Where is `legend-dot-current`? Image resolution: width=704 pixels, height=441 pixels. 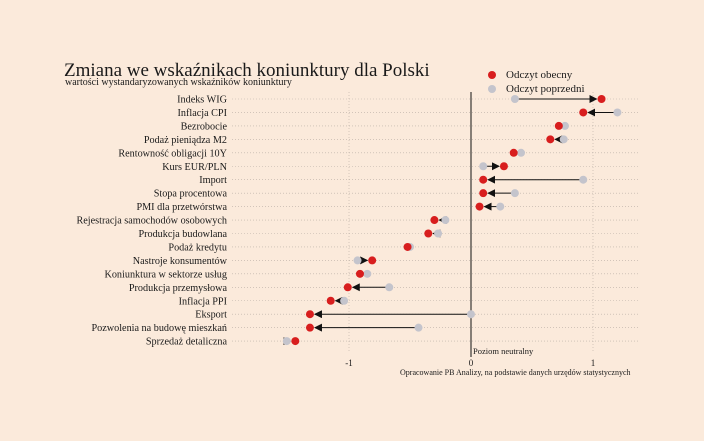
legend-dot-current is located at coordinates (492, 75).